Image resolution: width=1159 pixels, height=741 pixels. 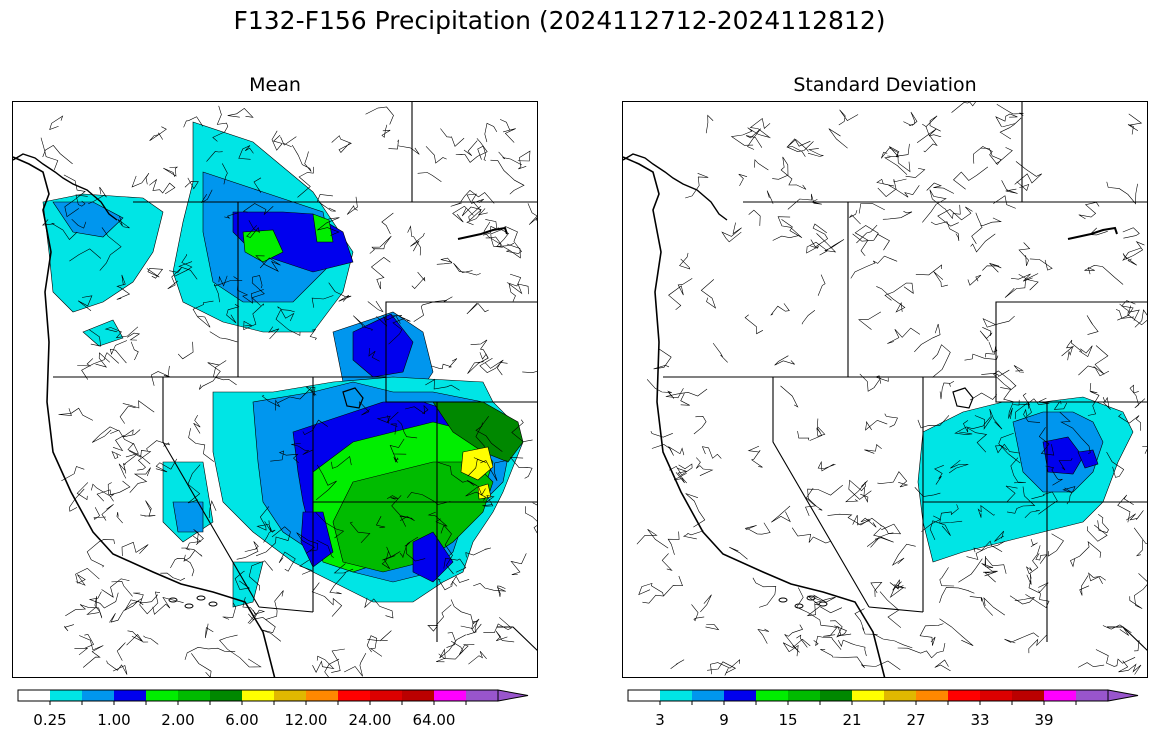 What do you see at coordinates (482, 233) in the screenshot?
I see `mean-lake` at bounding box center [482, 233].